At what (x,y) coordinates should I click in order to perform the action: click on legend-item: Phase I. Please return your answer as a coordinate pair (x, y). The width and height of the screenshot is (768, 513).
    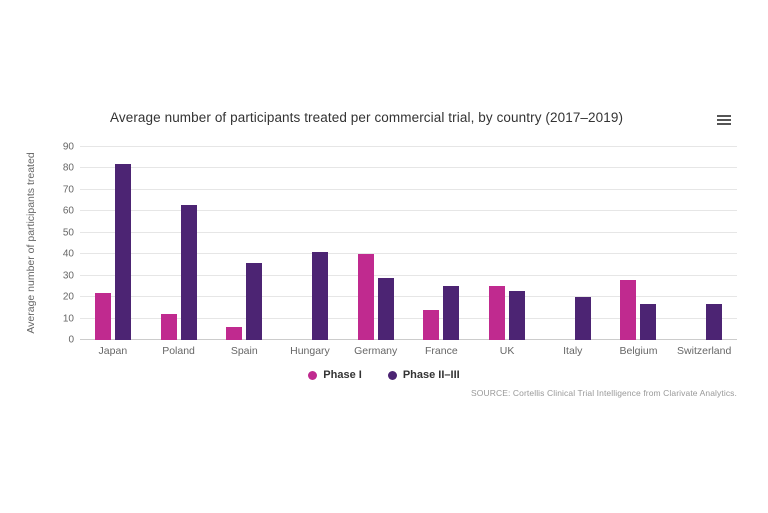
    Looking at the image, I should click on (335, 375).